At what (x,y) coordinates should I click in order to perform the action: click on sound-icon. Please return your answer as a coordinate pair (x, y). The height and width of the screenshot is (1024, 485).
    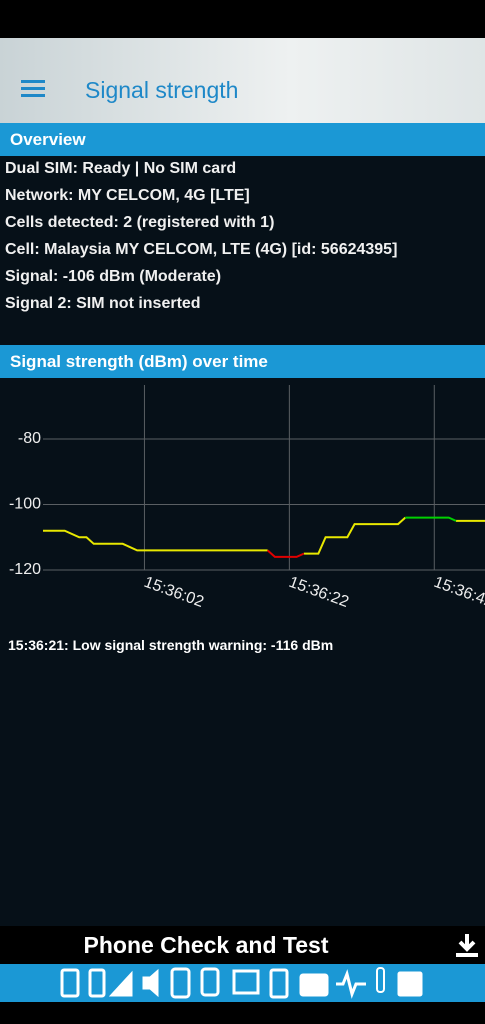
    Looking at the image, I should click on (150, 983).